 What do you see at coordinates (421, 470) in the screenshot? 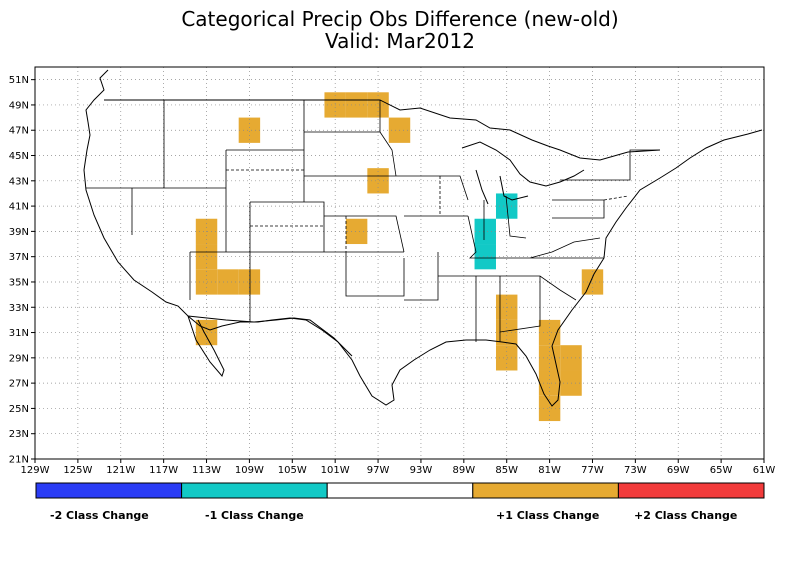
I see `lon-tick-label: 93W` at bounding box center [421, 470].